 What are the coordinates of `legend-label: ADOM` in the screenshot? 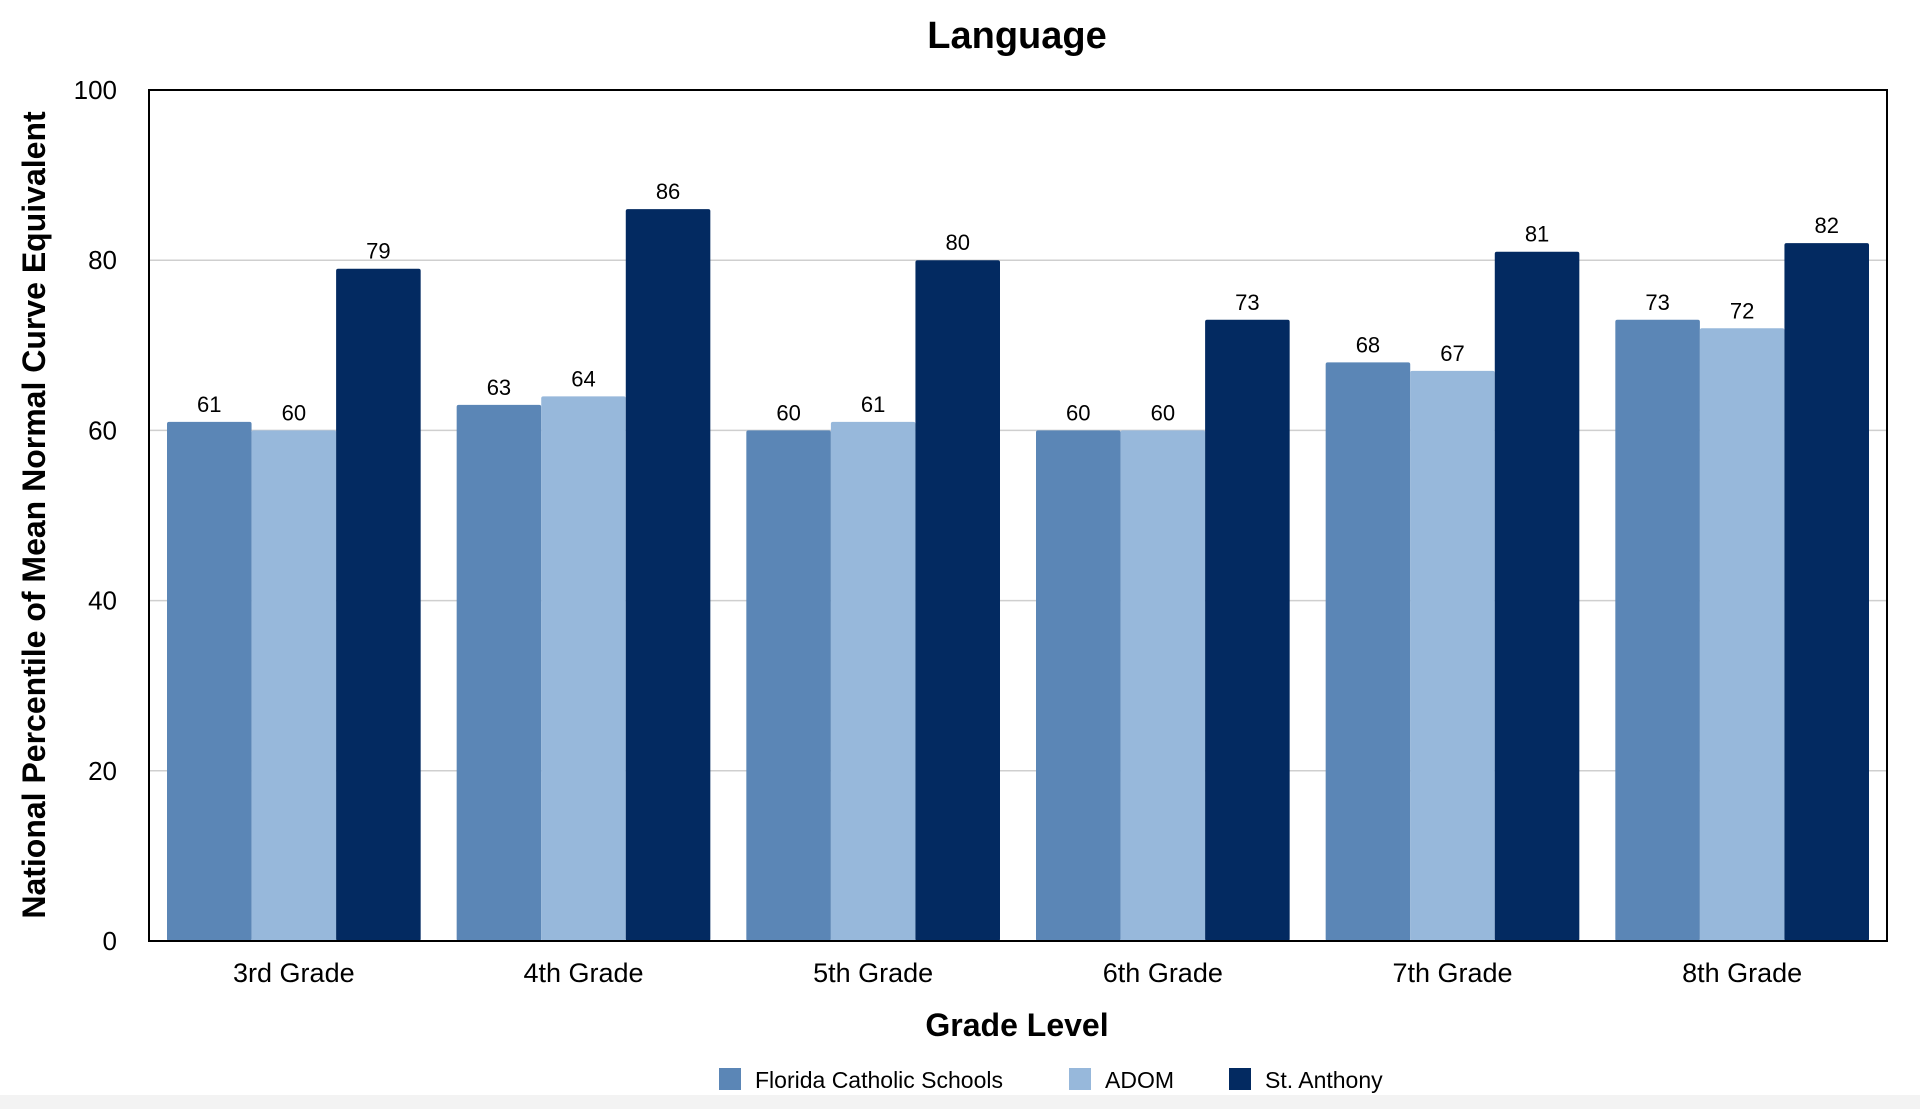 It's located at (1139, 1080).